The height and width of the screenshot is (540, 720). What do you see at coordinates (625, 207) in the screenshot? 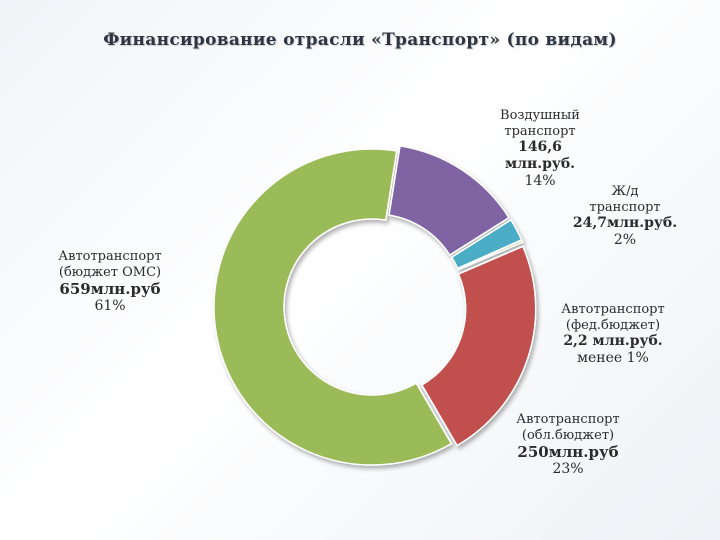
I see `label-rail-name-2: транспорт` at bounding box center [625, 207].